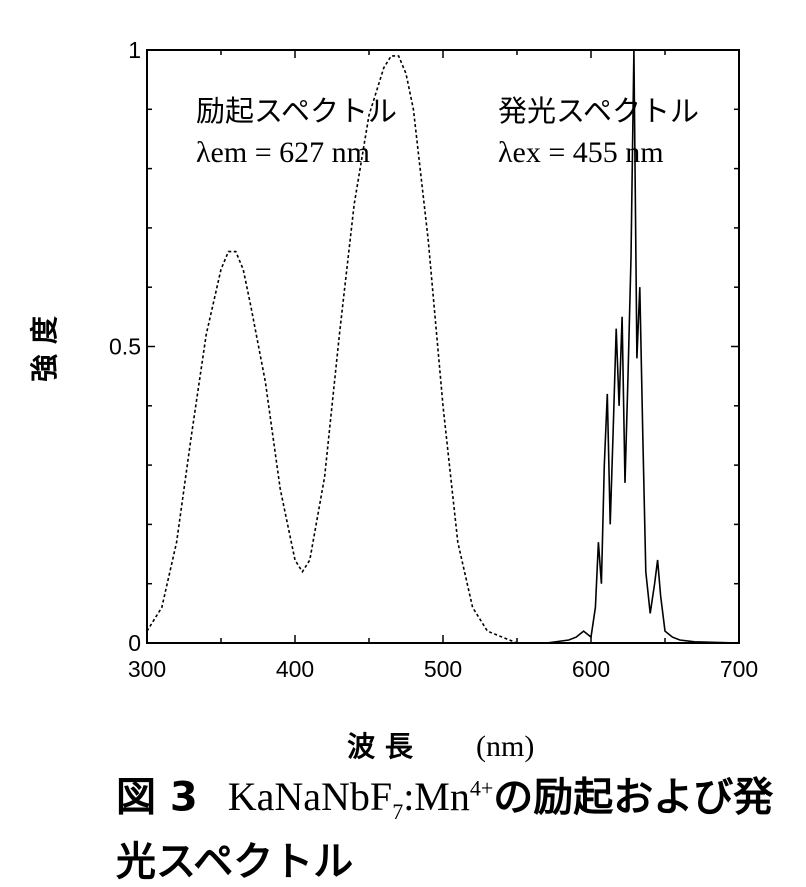 This screenshot has height=887, width=806. I want to click on legend-excitation-label: 励起スペクトル, so click(296, 111).